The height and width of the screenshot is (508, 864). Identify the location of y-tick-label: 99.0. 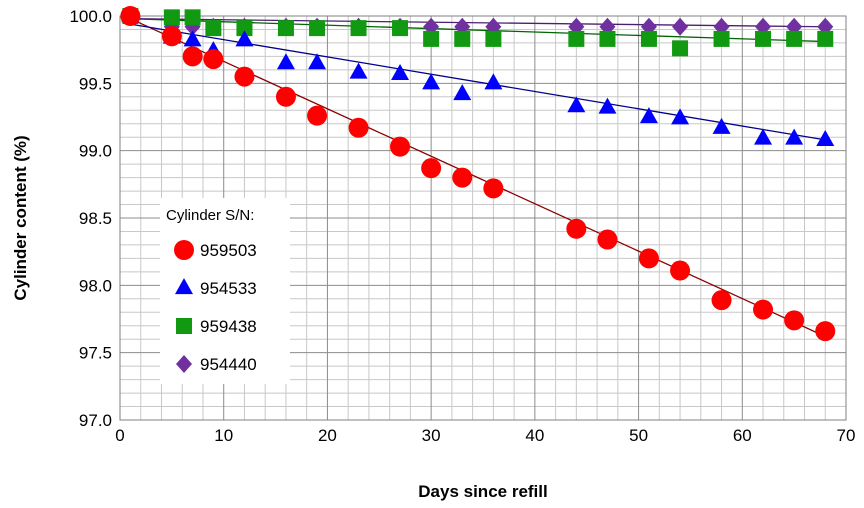
(95, 151).